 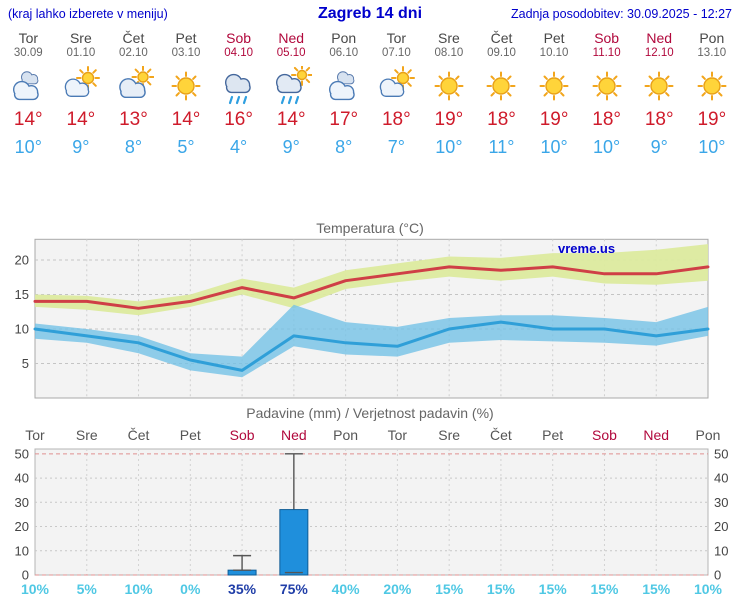 I want to click on day-date: 13.10, so click(x=712, y=53).